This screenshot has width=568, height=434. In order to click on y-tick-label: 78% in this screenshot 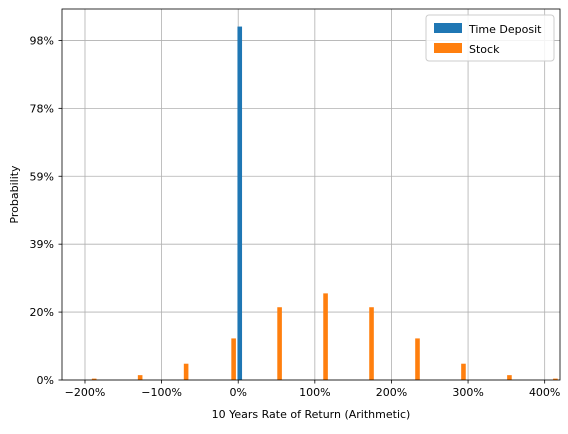, I will do `click(42, 108)`.